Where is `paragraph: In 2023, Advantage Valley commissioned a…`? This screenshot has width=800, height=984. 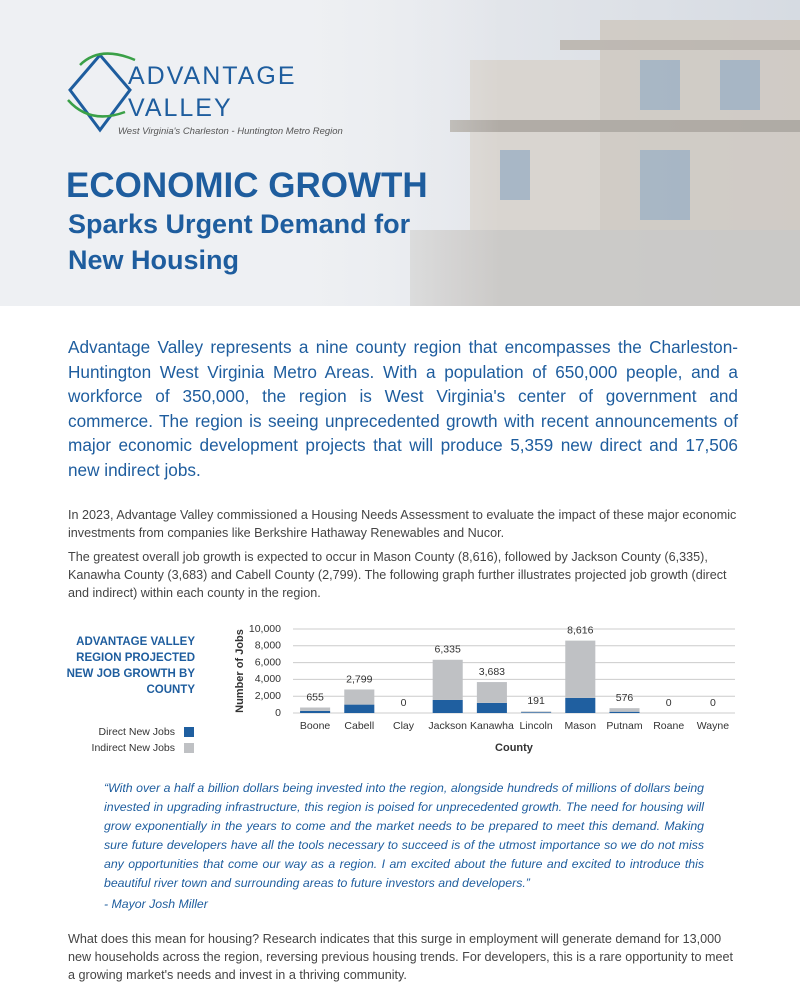 paragraph: In 2023, Advantage Valley commissioned a… is located at coordinates (402, 524).